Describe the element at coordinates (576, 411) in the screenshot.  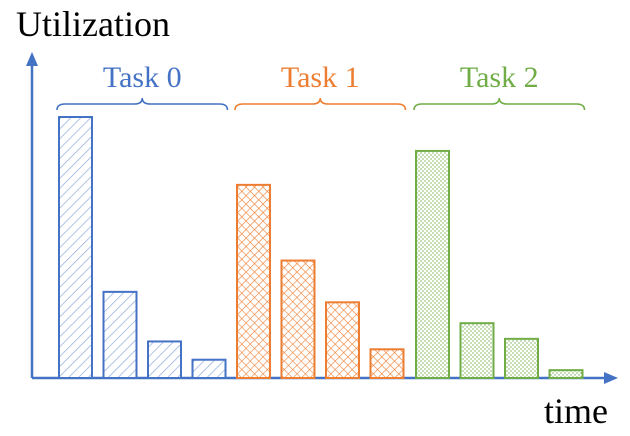
I see `x-axis-label: time` at that location.